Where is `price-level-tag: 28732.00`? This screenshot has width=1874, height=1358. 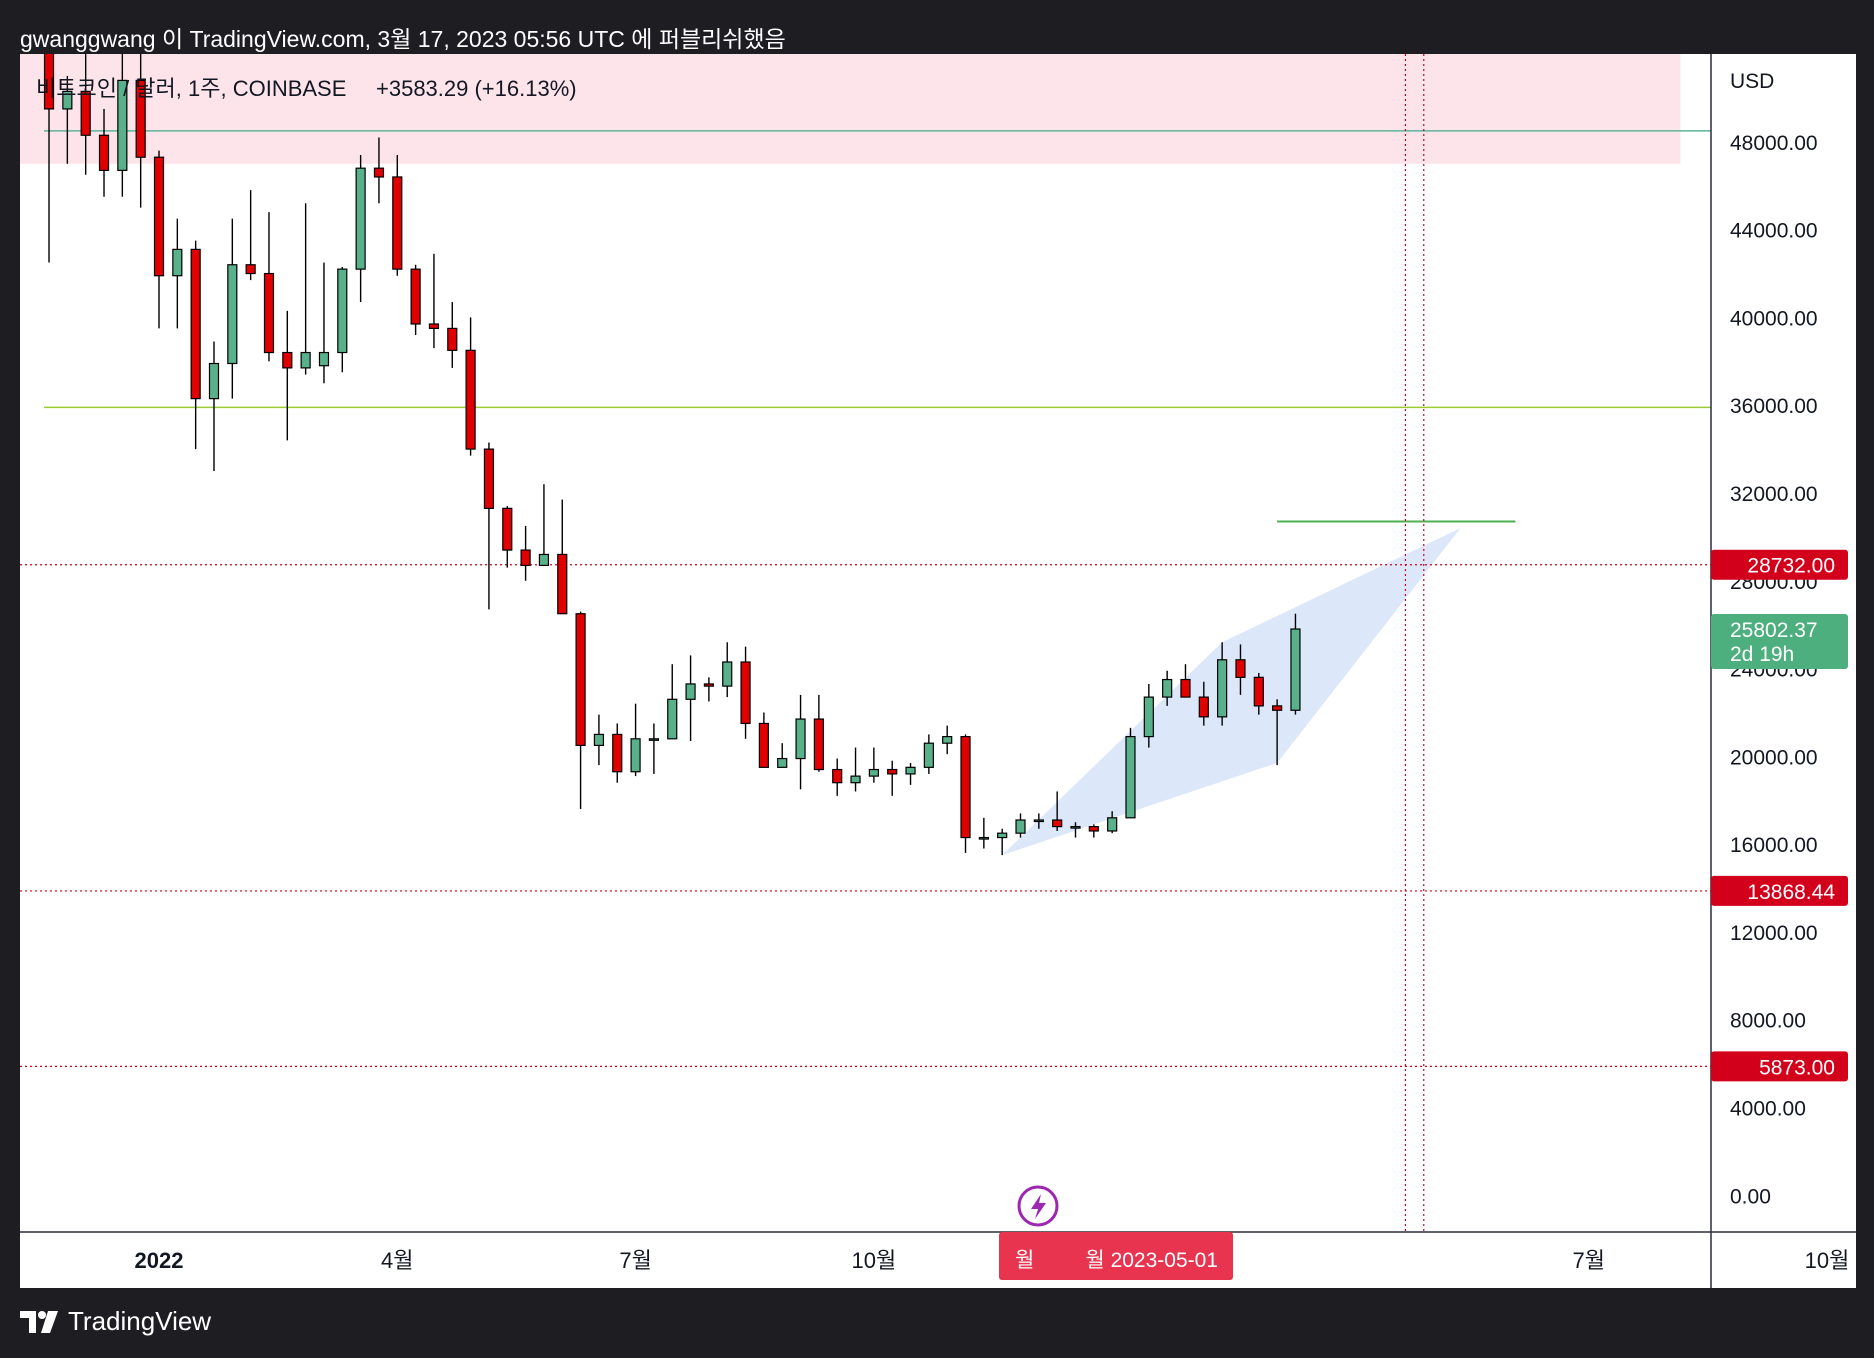
price-level-tag: 28732.00 is located at coordinates (1779, 564).